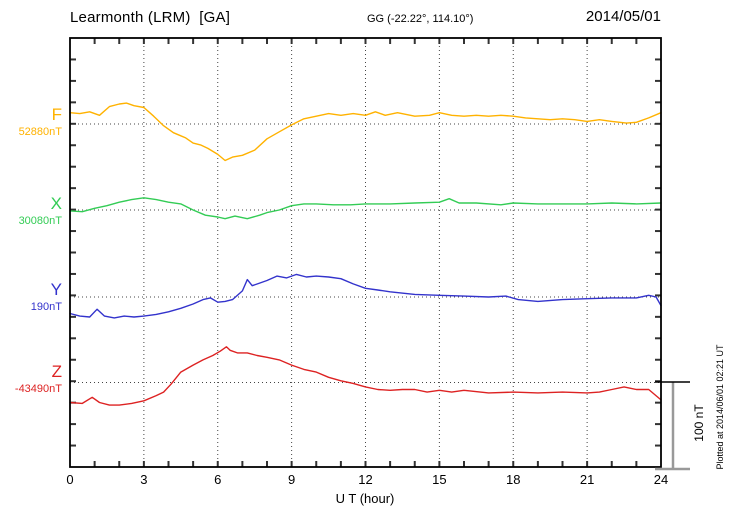 The width and height of the screenshot is (730, 520). Describe the element at coordinates (587, 479) in the screenshot. I see `x-tick-label: 21` at that location.